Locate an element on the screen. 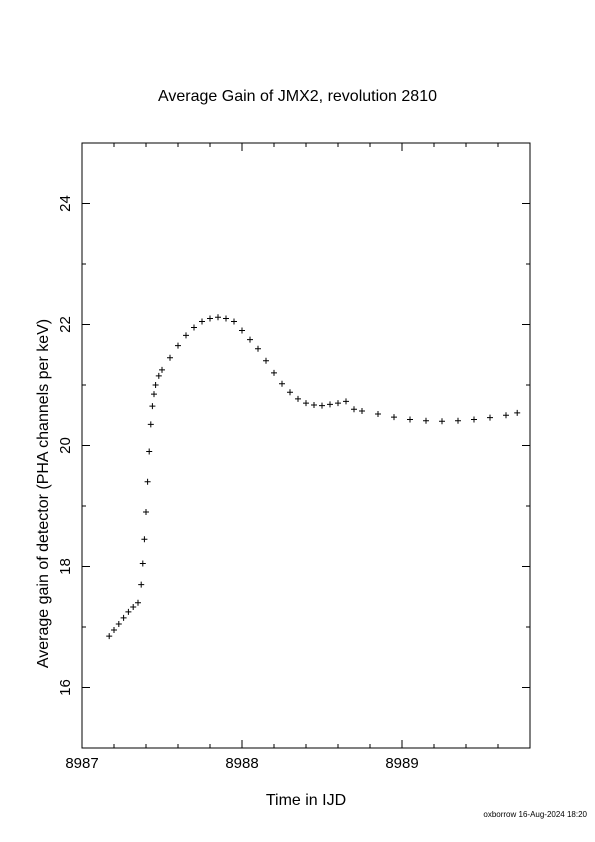  x-tick-label: 8988 is located at coordinates (241, 763).